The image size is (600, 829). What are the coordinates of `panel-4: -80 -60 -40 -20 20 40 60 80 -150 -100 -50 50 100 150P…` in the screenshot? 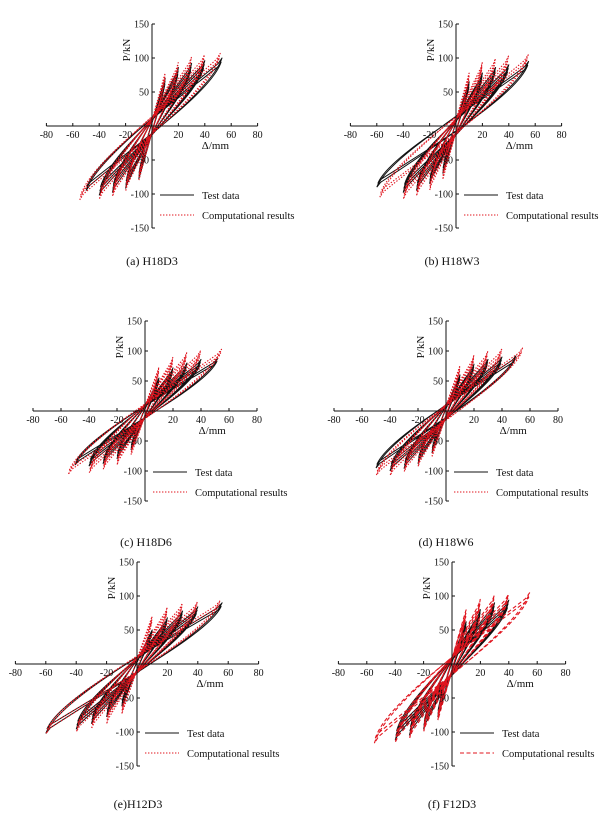 It's located at (457, 433).